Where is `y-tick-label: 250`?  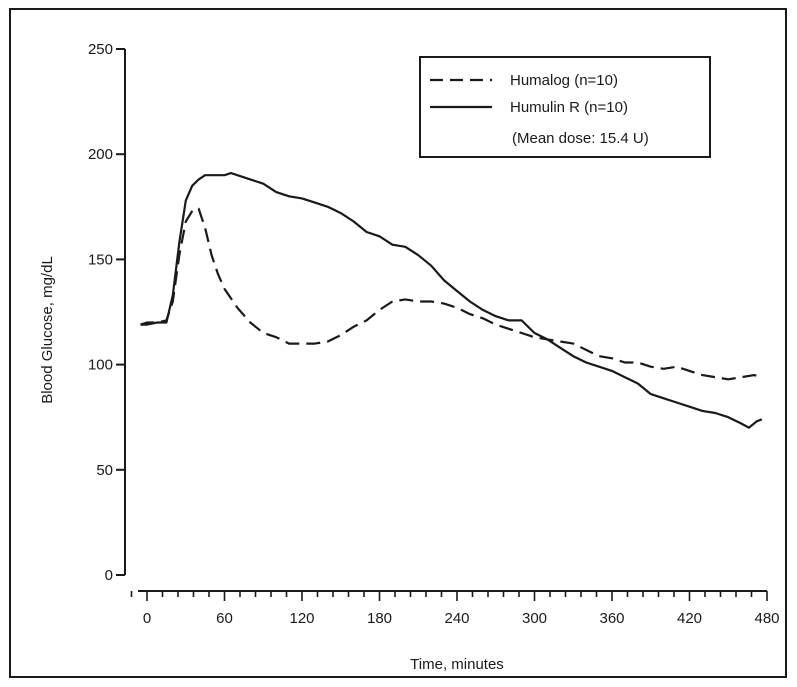 y-tick-label: 250 is located at coordinates (100, 49).